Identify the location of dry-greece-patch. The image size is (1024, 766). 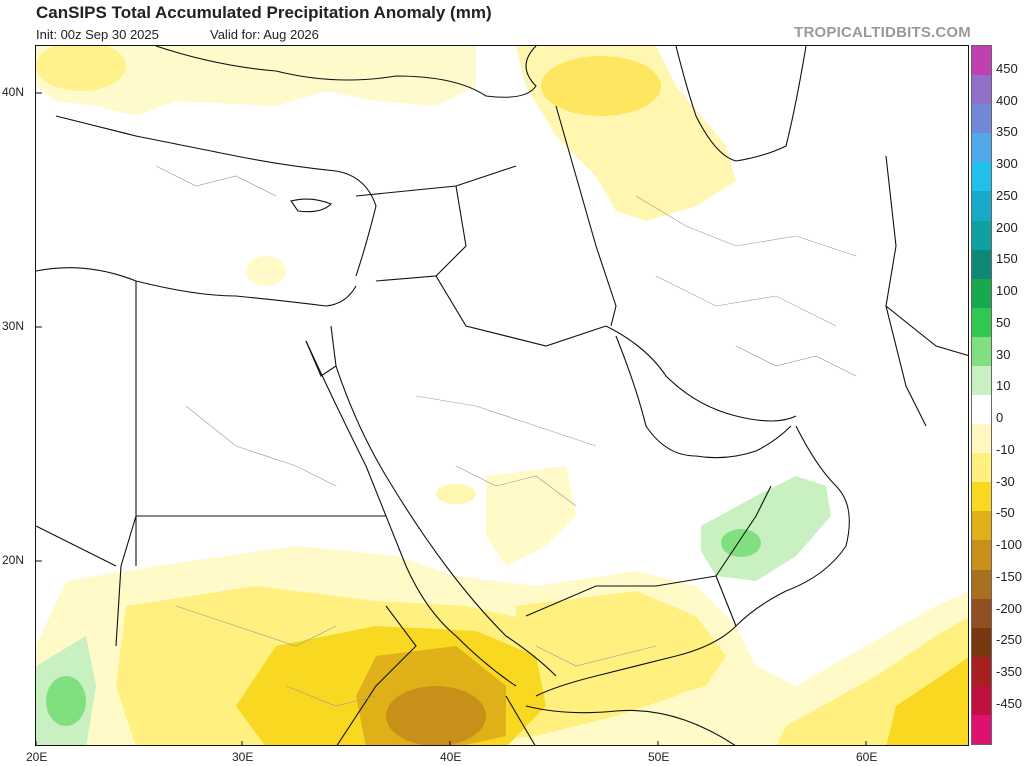
(81, 68).